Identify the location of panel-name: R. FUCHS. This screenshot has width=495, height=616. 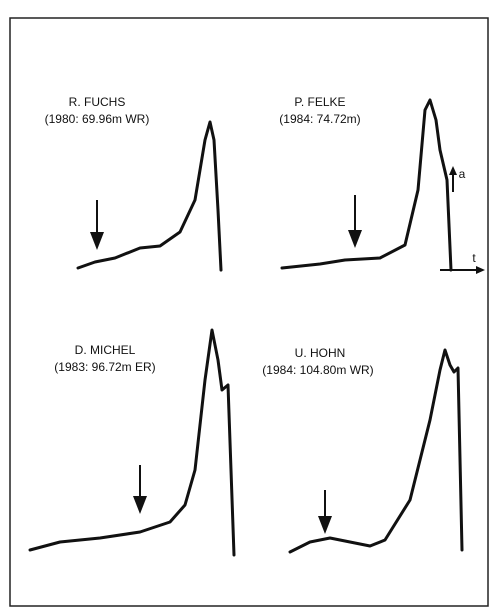
(97, 102).